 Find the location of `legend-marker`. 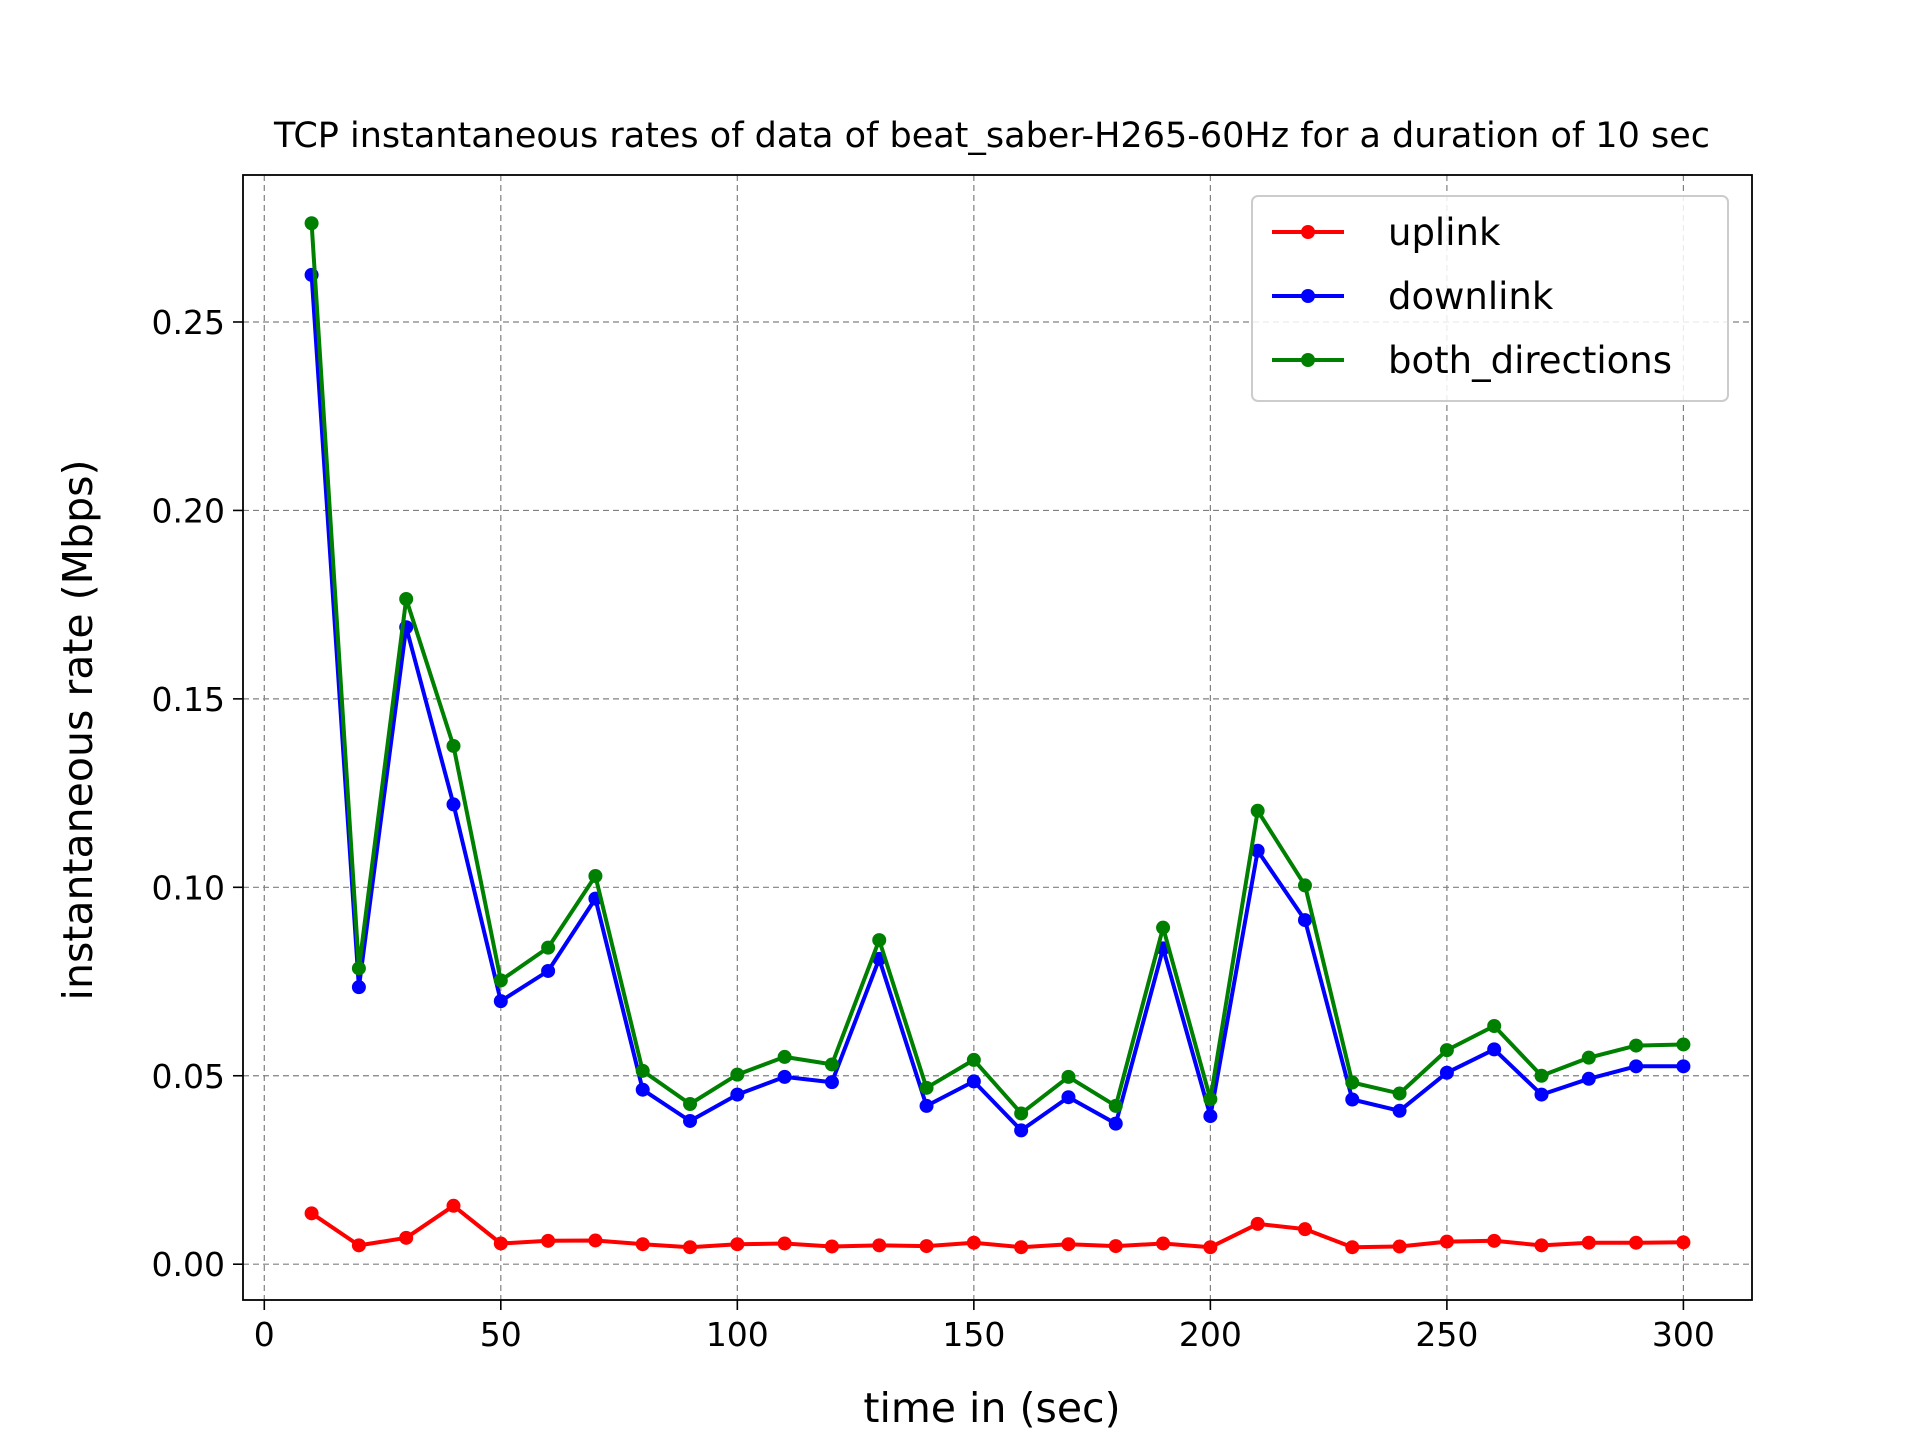

legend-marker is located at coordinates (1308, 296).